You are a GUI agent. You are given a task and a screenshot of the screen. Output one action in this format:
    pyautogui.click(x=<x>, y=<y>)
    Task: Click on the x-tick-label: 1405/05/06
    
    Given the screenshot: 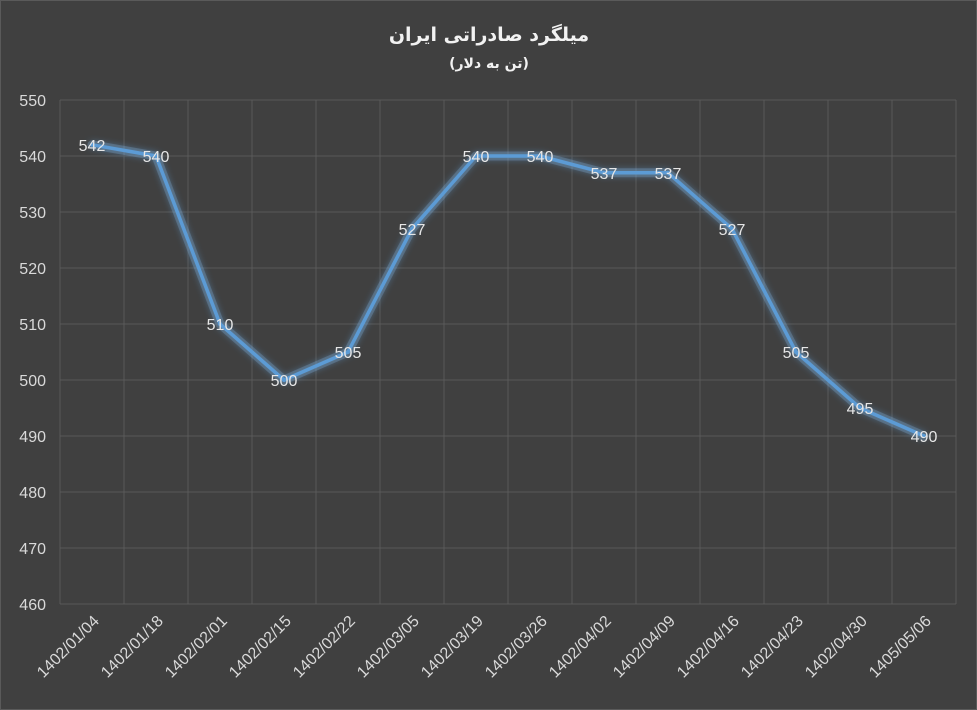 What is the action you would take?
    pyautogui.click(x=900, y=647)
    